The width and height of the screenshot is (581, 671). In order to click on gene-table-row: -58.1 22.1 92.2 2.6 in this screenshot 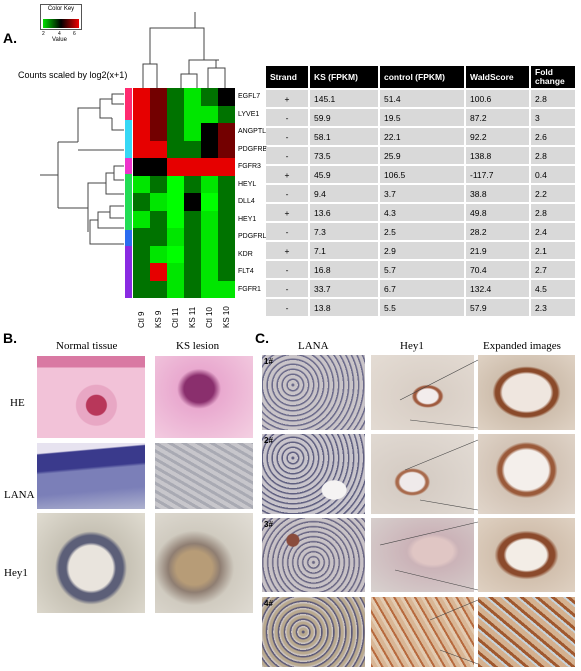, I will do `click(421, 136)`.